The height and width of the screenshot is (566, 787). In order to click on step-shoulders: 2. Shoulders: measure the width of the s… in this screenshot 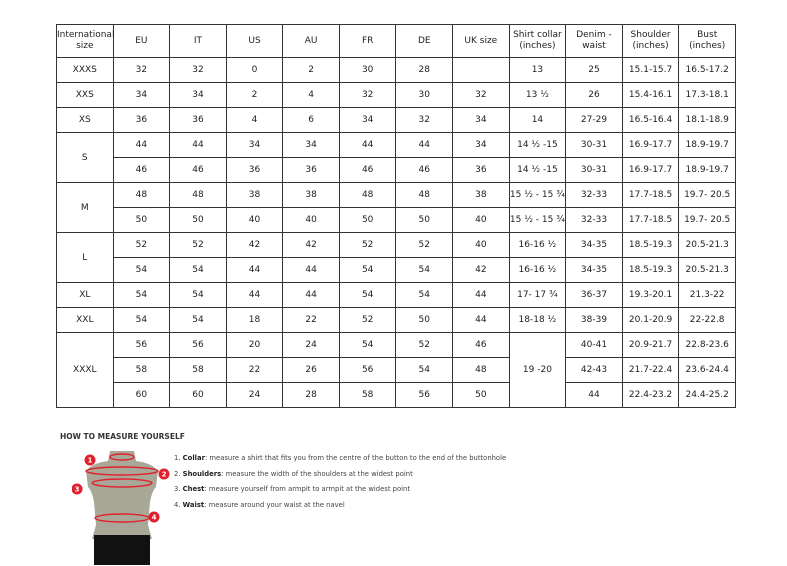, I will do `click(340, 475)`.